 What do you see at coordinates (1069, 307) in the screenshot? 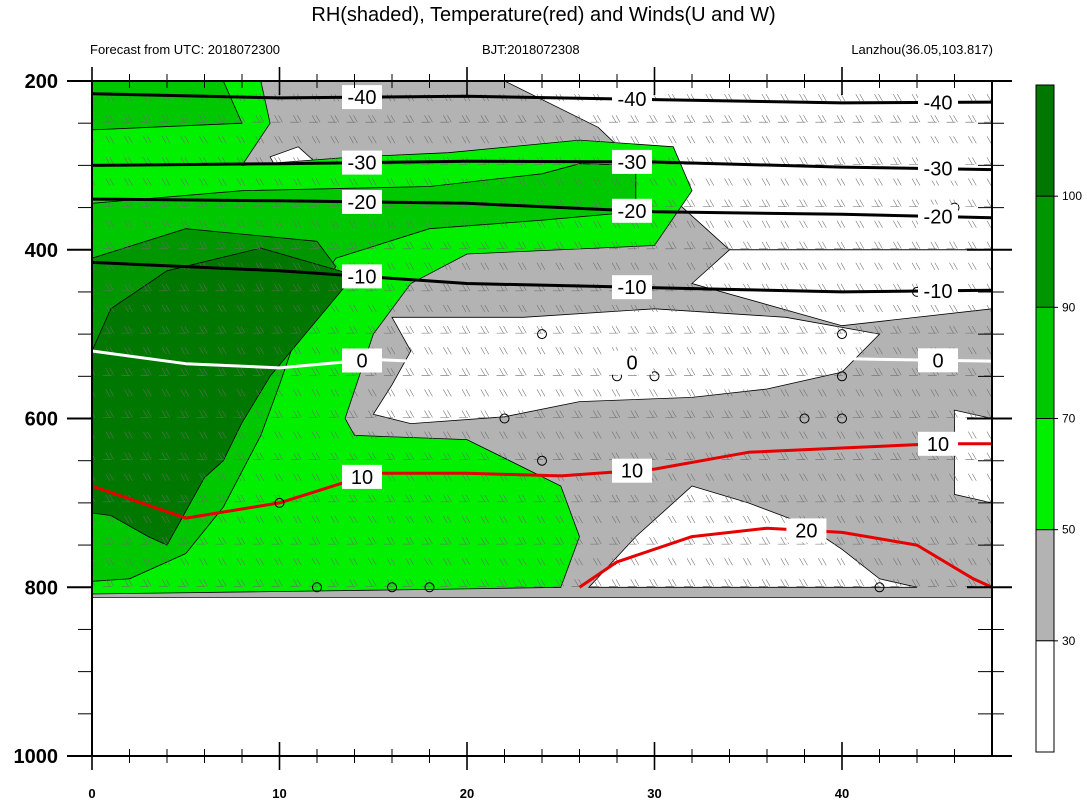
I see `colorbar-tick-label: 90` at bounding box center [1069, 307].